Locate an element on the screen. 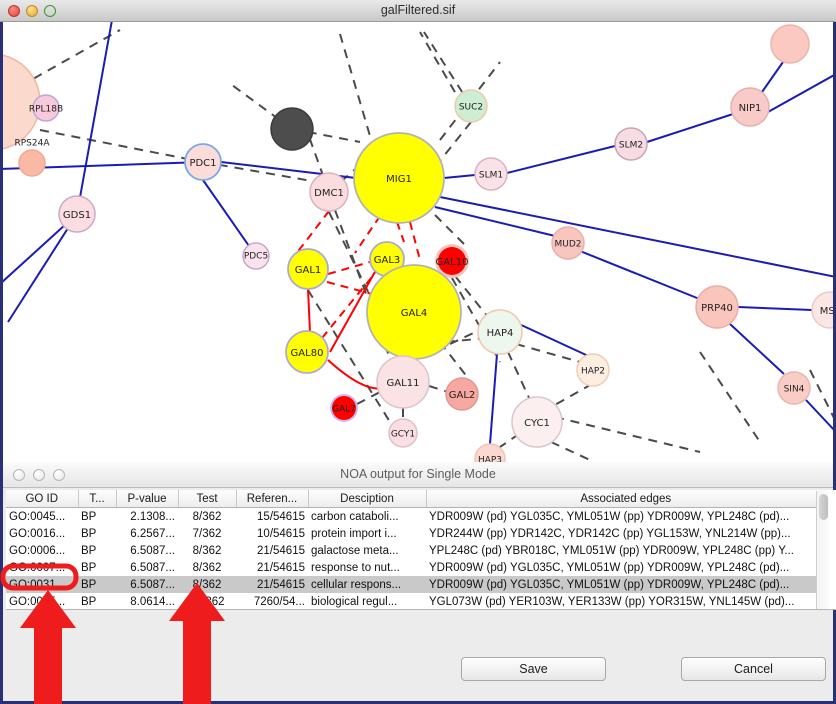  noa-traffic-lights is located at coordinates (39, 475).